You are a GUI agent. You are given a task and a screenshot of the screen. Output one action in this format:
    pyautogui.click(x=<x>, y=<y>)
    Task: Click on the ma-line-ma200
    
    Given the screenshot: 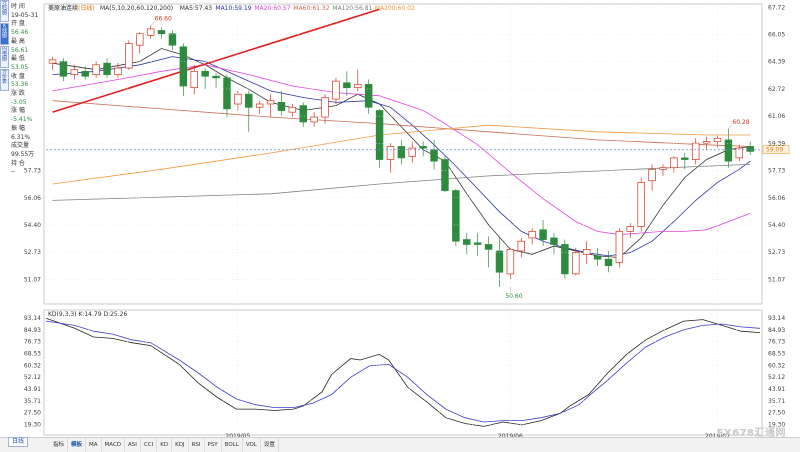 What is the action you would take?
    pyautogui.click(x=401, y=154)
    